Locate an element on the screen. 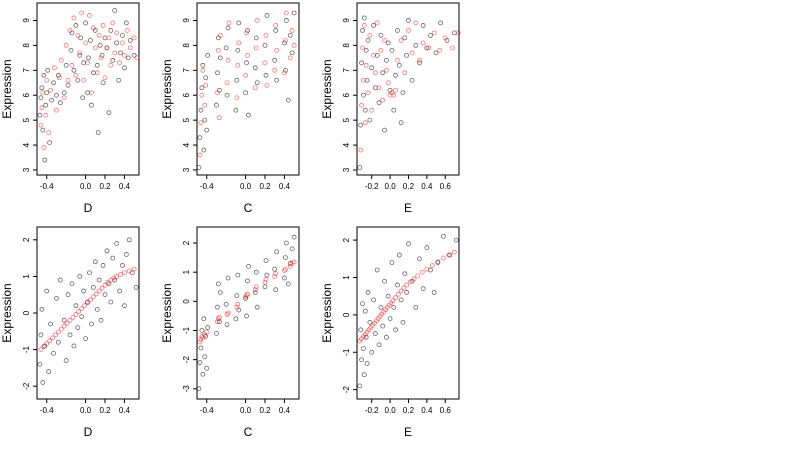 This screenshot has height=450, width=800. y-tick-label: 5 is located at coordinates (26, 119).